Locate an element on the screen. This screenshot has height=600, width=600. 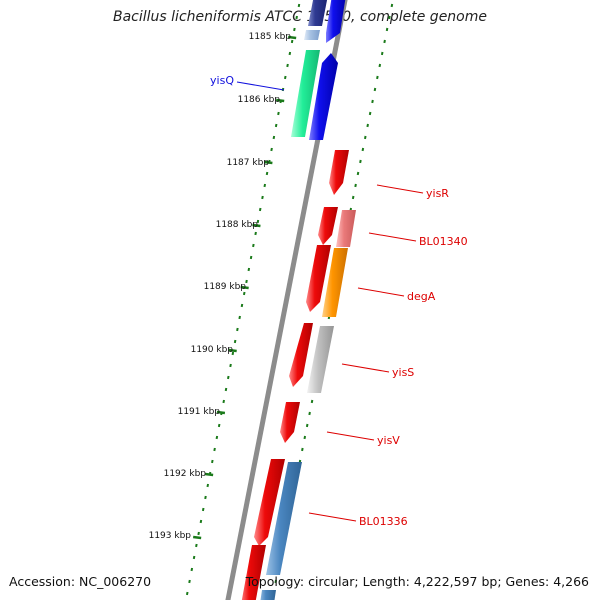
gene-feature-BL01336 is located at coordinates (284, 518).